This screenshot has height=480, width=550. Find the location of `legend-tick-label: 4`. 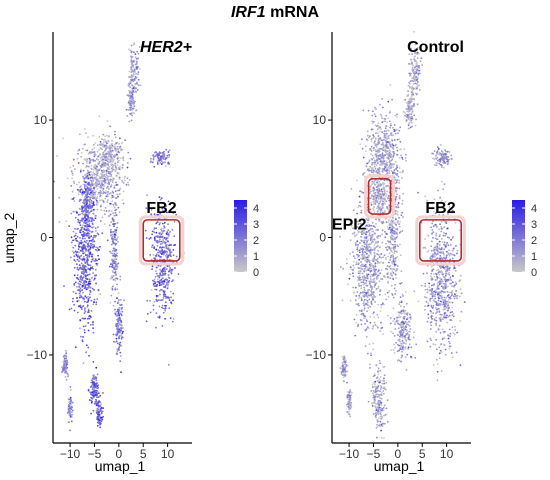

legend-tick-label: 4 is located at coordinates (256, 209).